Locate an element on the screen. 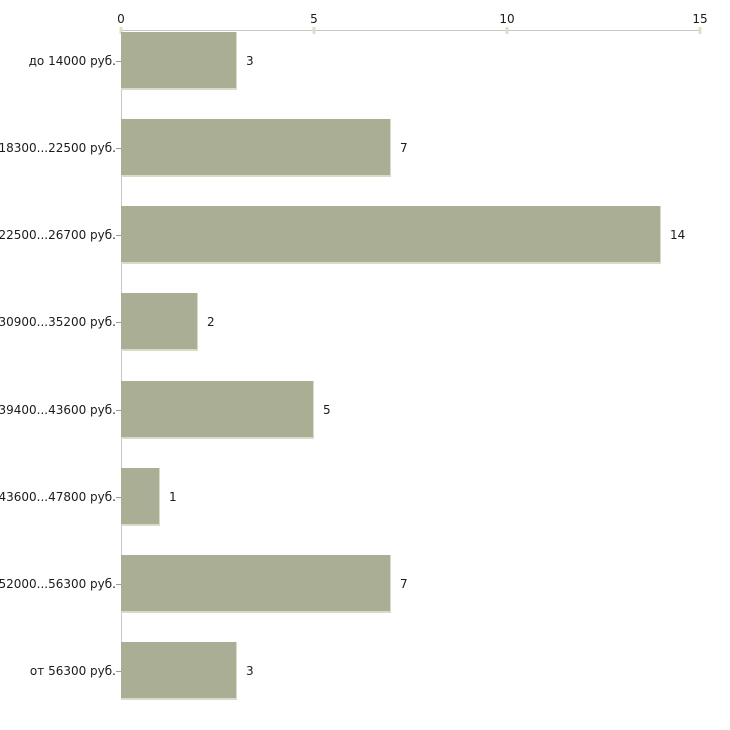 This screenshot has height=730, width=730. value-label: 14 is located at coordinates (678, 235).